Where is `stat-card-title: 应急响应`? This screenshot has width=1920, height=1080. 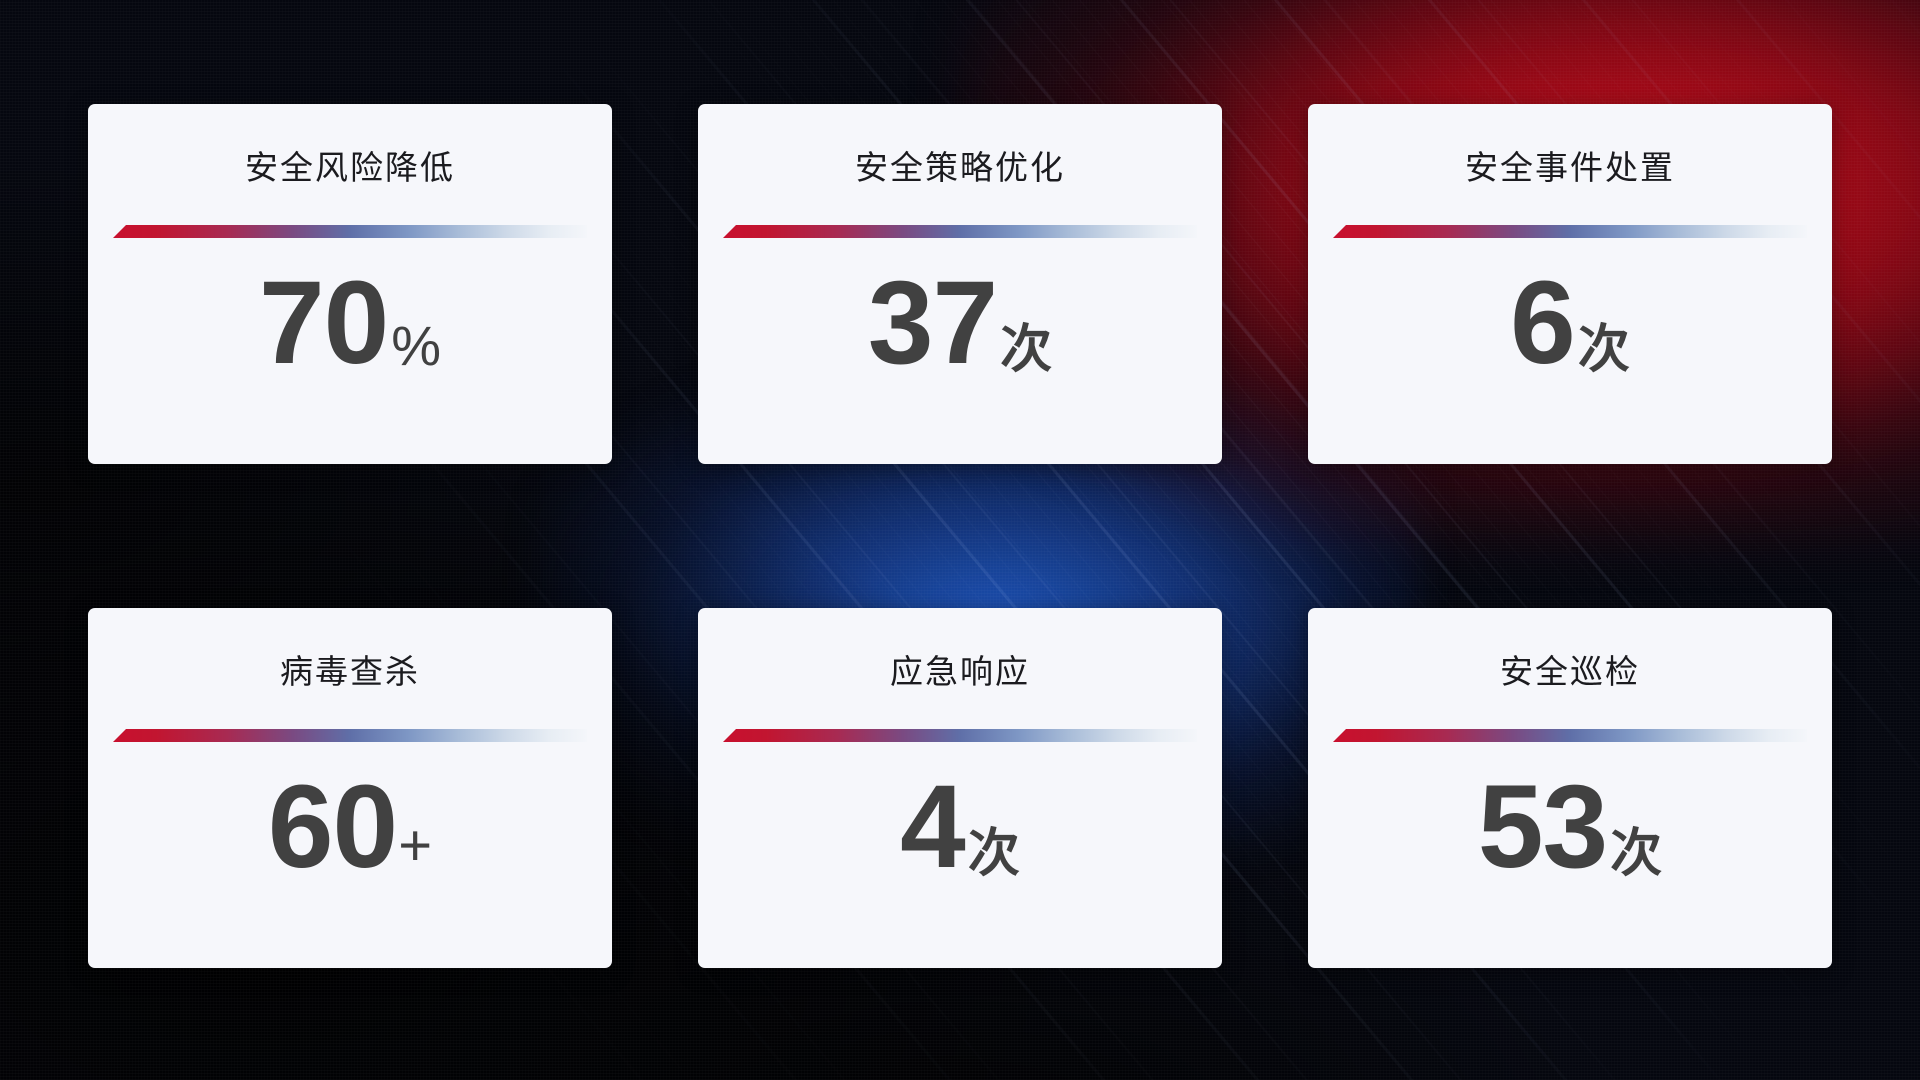
stat-card-title: 应急响应 is located at coordinates (960, 671).